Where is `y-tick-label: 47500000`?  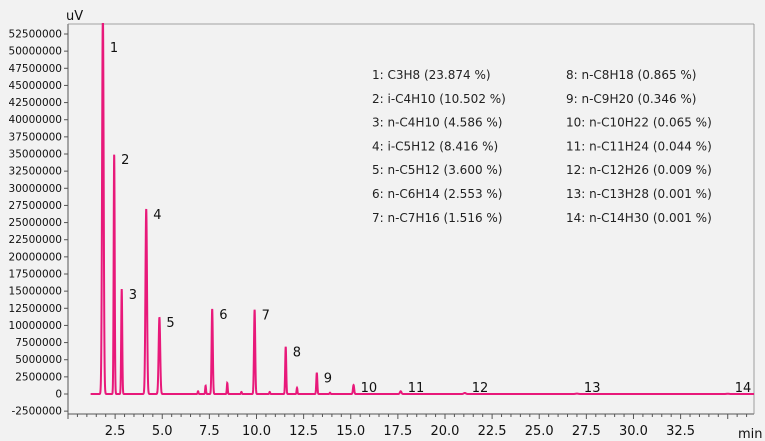
y-tick-label: 47500000 is located at coordinates (35, 69).